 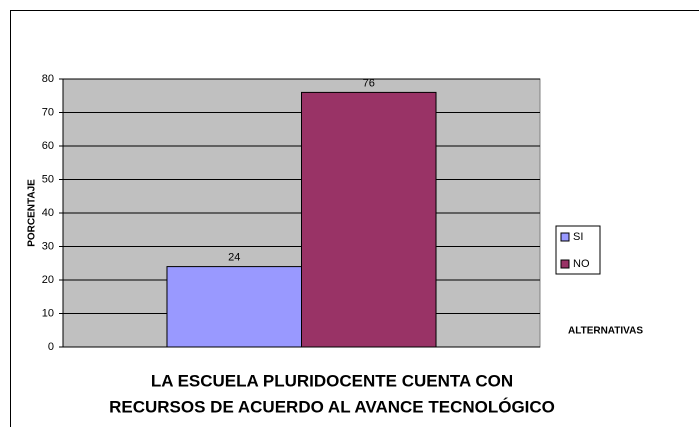 I want to click on y-tick-label: 60, so click(x=48, y=146).